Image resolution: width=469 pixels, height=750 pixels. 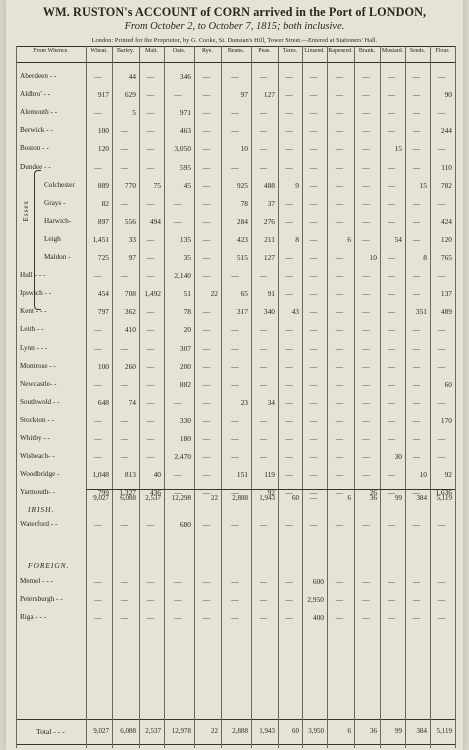 What do you see at coordinates (264, 51) in the screenshot?
I see `column-header: Peas.` at bounding box center [264, 51].